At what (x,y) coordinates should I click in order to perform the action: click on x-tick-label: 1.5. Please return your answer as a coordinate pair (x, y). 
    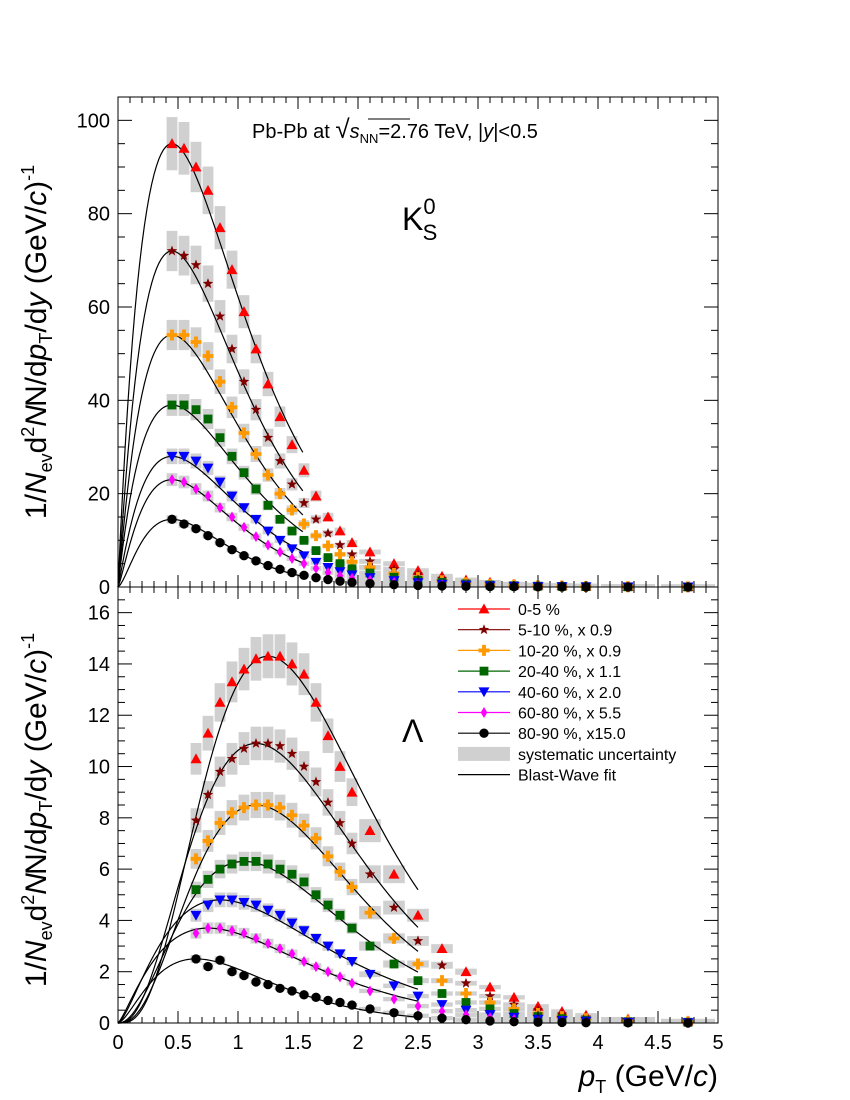
    Looking at the image, I should click on (298, 1043).